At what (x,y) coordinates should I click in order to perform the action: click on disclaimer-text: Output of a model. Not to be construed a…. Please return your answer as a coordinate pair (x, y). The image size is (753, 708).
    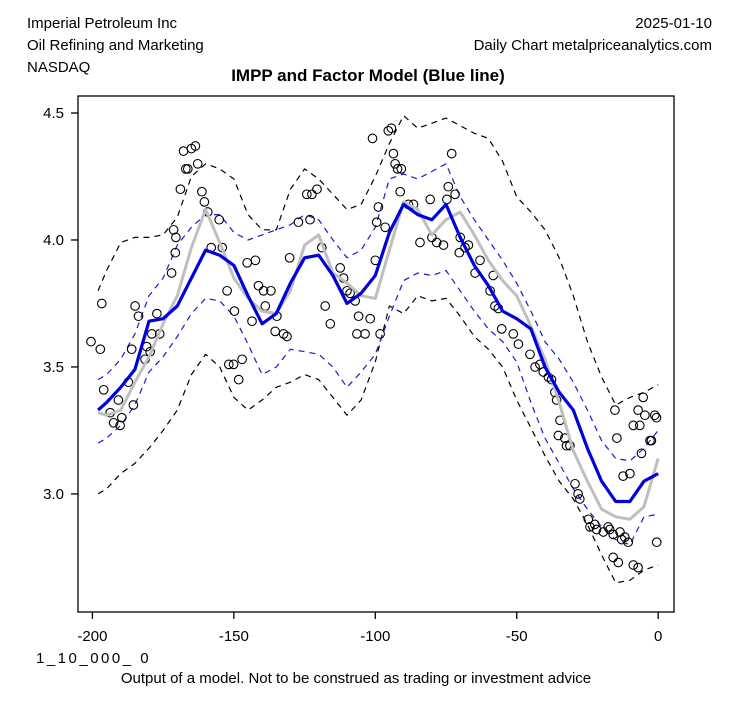
    Looking at the image, I should click on (356, 678).